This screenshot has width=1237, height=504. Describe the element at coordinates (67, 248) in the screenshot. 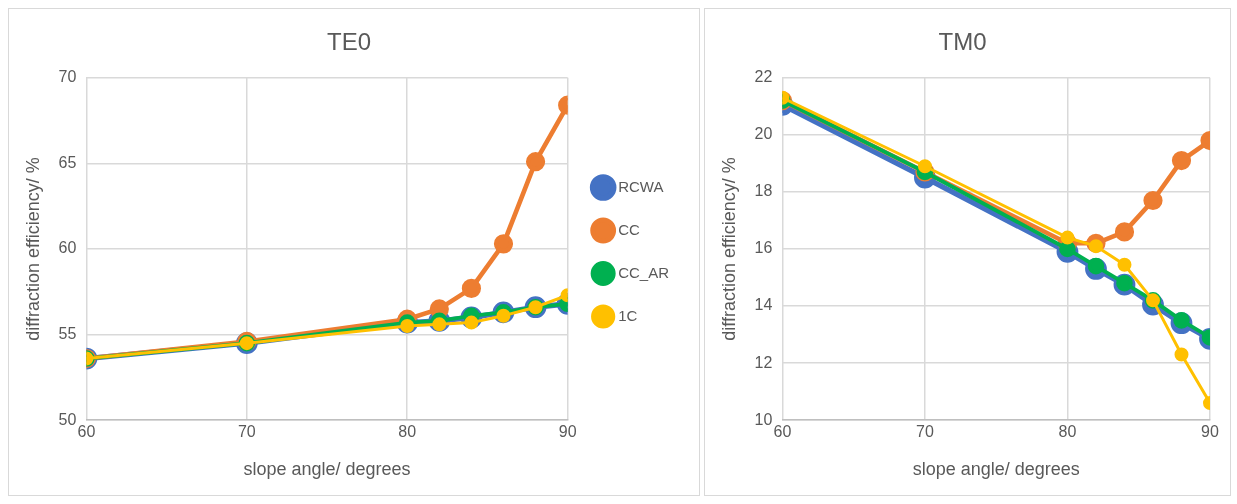

I see `y-tick-label: 60` at that location.